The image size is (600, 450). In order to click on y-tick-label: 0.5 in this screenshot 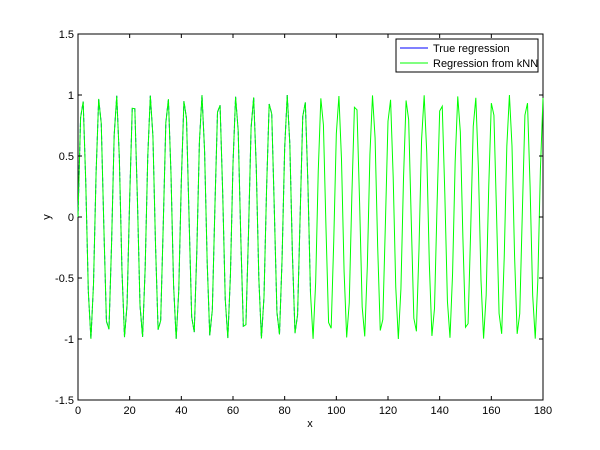, I will do `click(66, 157)`.